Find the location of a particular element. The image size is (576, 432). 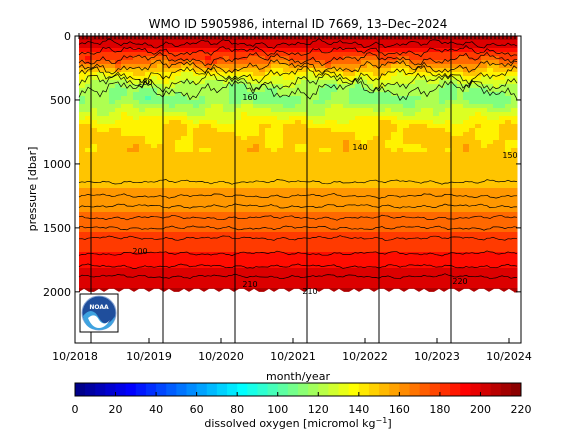

colorbar-tick-label: 220 is located at coordinates (521, 409).